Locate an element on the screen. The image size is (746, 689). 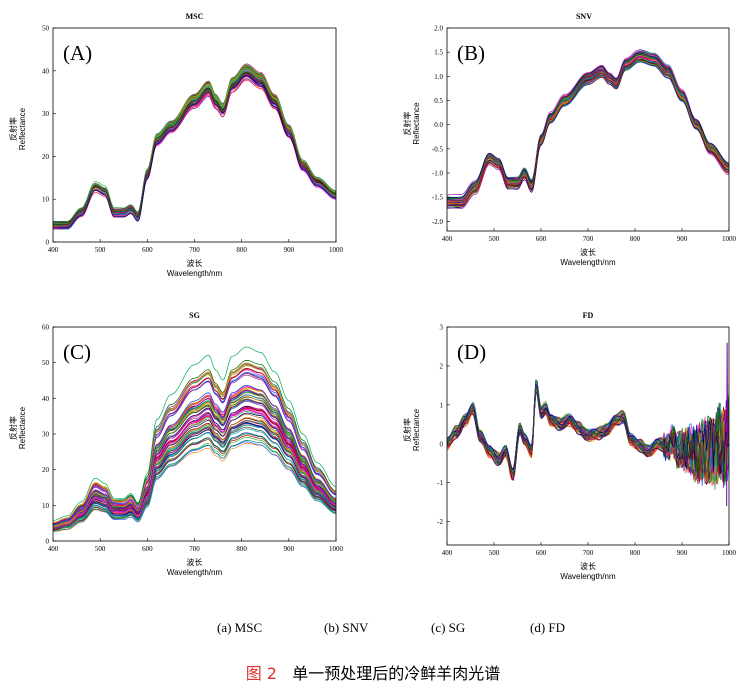
panel-label: (D) is located at coordinates (471, 352).